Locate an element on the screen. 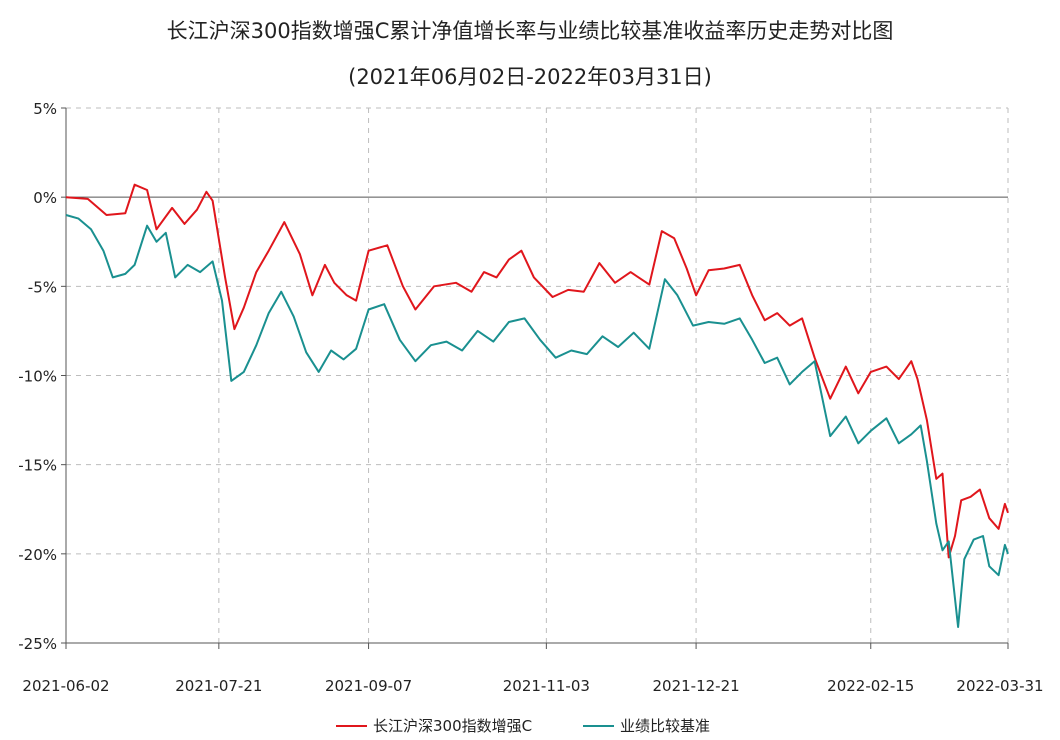  legend-item-fund: 长江沪深300指数增强C is located at coordinates (434, 726).